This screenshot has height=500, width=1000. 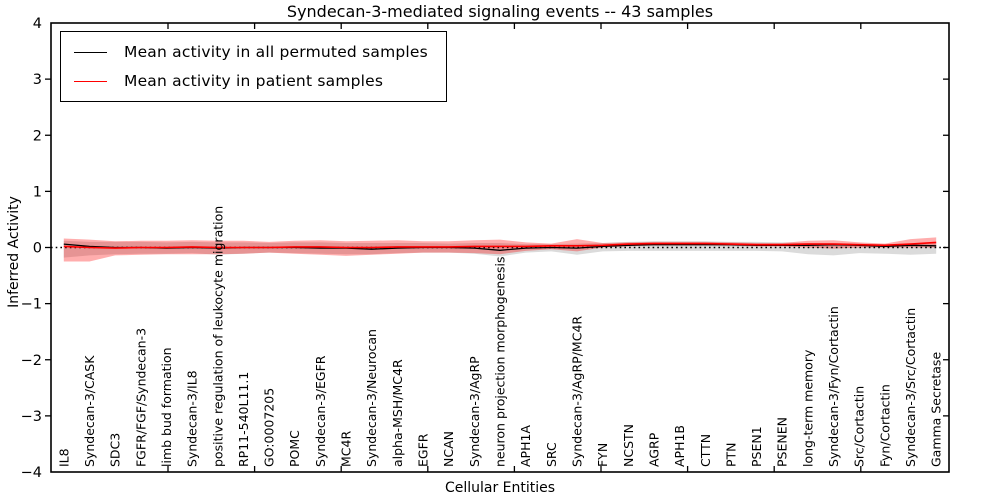 What do you see at coordinates (910, 387) in the screenshot?
I see `x-category-label: Syndecan-3/Src/Cortactin` at bounding box center [910, 387].